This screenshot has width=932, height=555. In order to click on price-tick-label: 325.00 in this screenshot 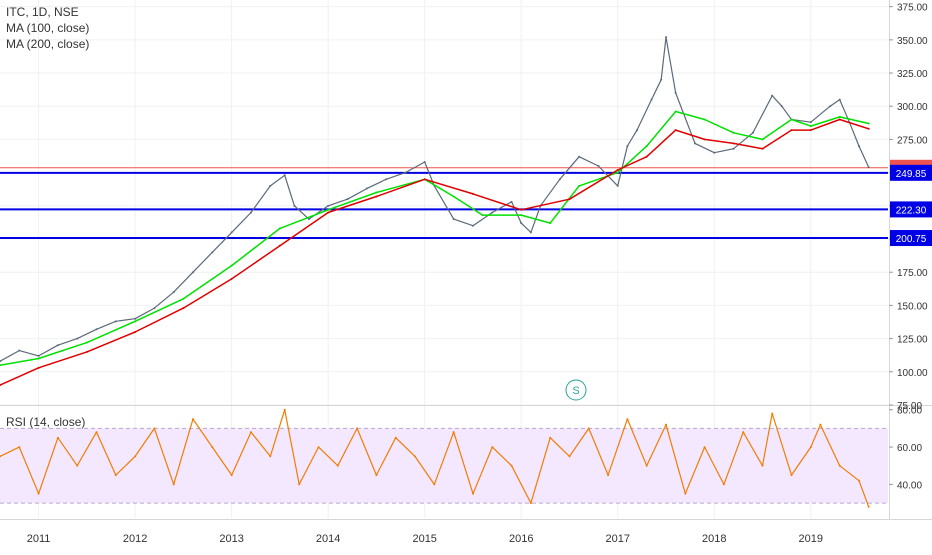, I will do `click(912, 74)`.